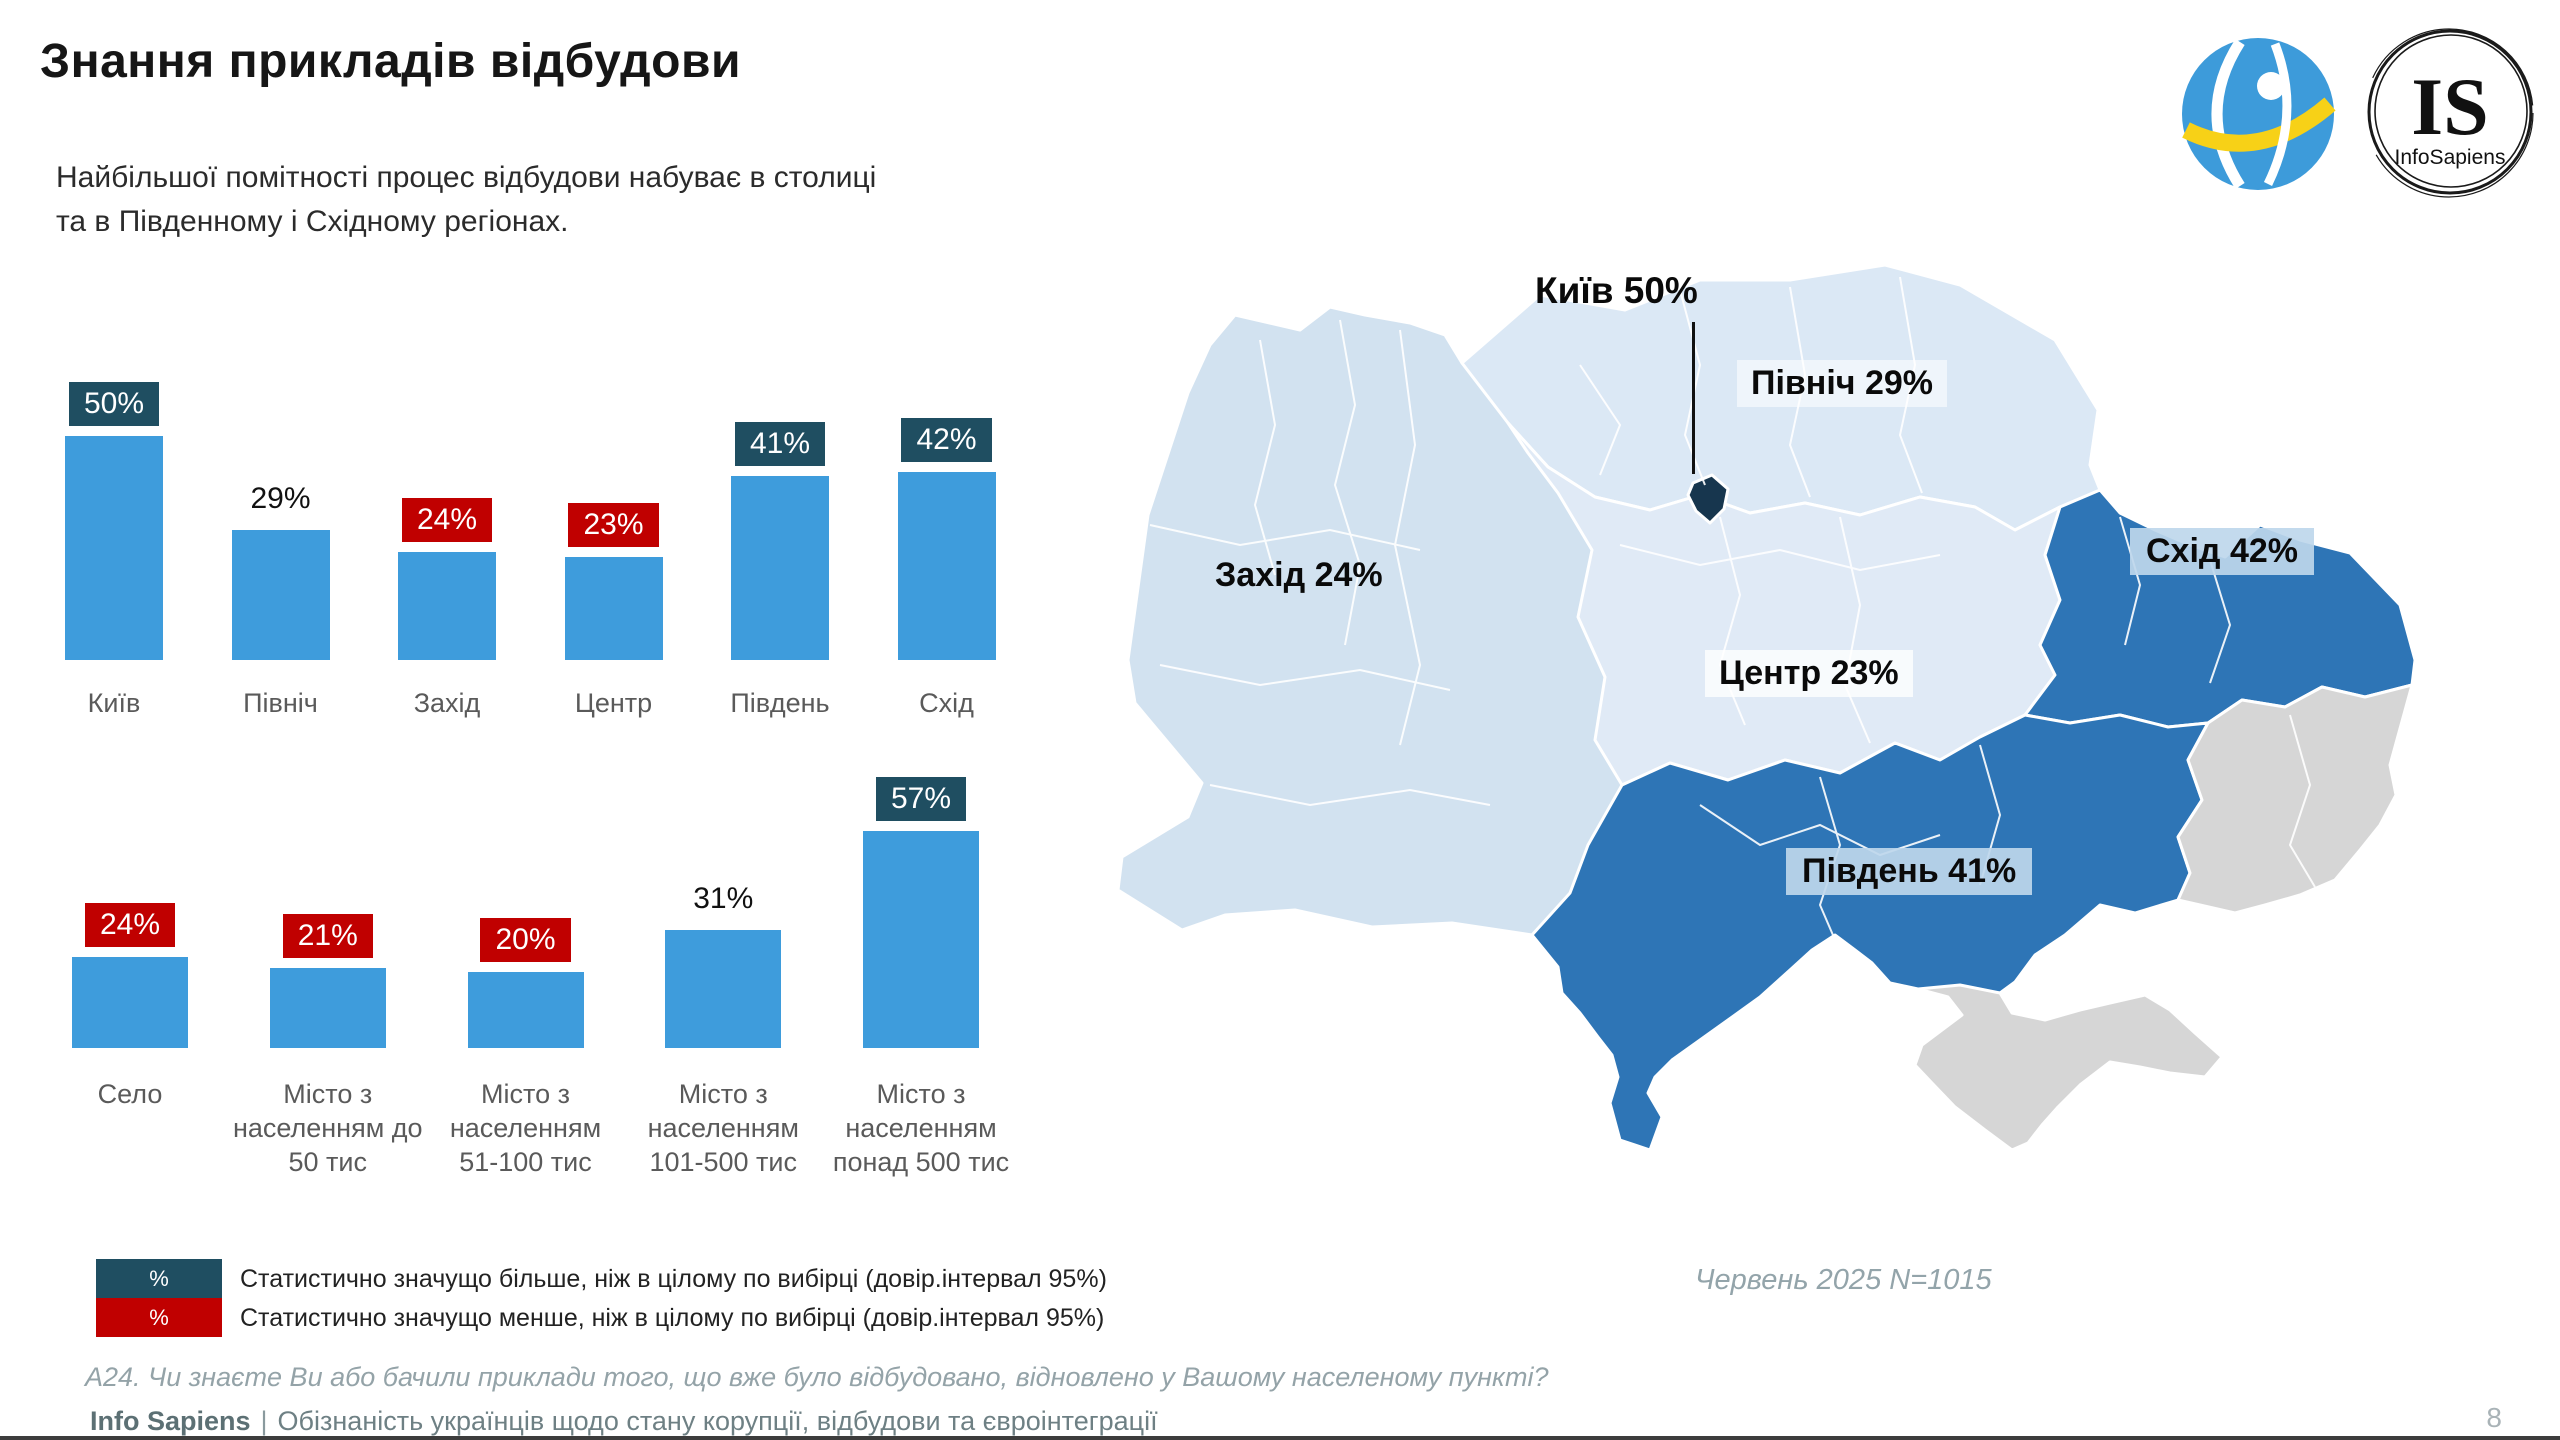  Describe the element at coordinates (2450, 157) in the screenshot. I see `is-logo-name: InfoSapiens` at that location.